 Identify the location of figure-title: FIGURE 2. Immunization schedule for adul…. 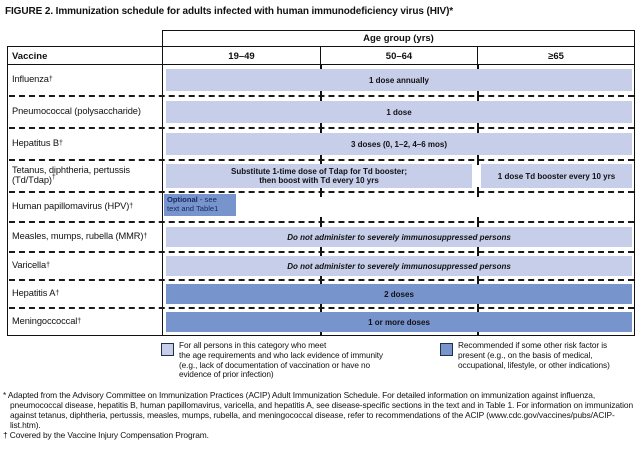
(229, 11).